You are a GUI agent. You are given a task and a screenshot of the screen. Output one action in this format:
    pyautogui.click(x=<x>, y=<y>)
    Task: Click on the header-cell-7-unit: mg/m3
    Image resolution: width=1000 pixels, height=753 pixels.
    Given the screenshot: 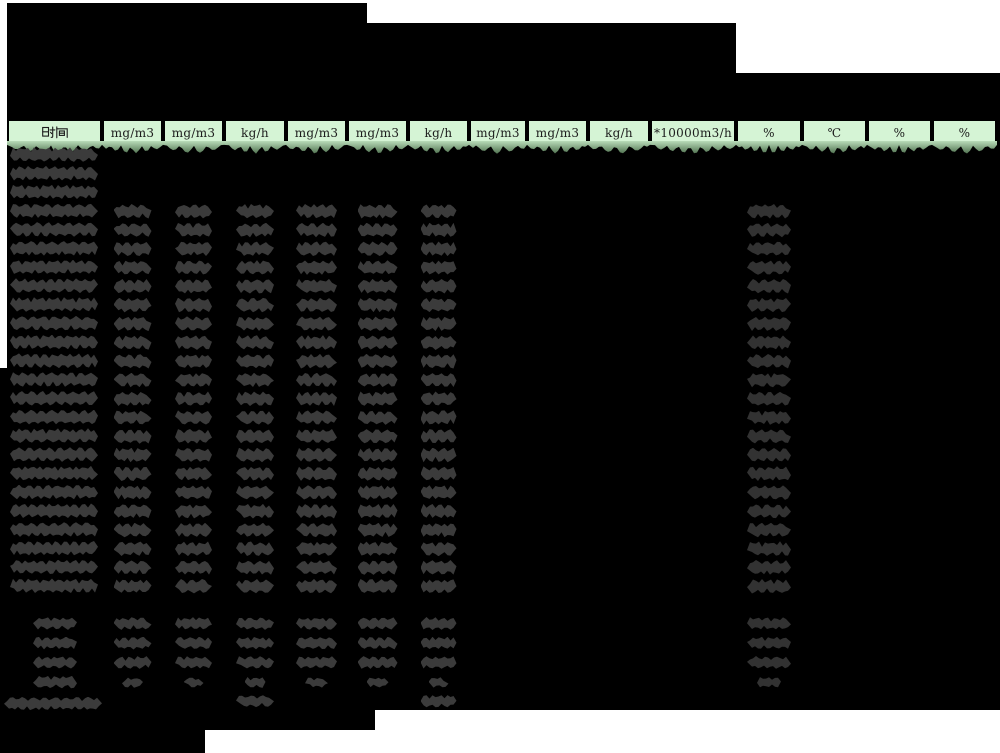 What is the action you would take?
    pyautogui.click(x=498, y=131)
    